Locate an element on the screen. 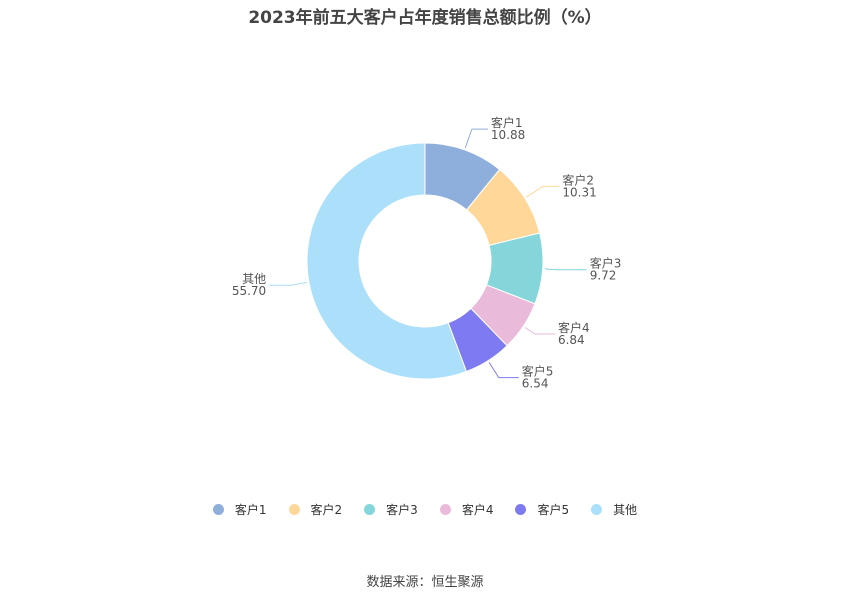 Image resolution: width=850 pixels, height=600 pixels. slice-value-3: 9.72 is located at coordinates (603, 276).